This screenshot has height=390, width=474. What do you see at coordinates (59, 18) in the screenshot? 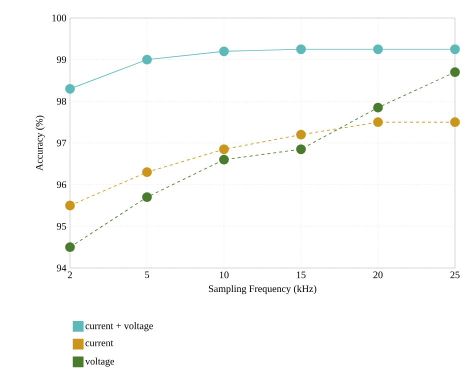
I see `y-tick-label: 100` at bounding box center [59, 18].